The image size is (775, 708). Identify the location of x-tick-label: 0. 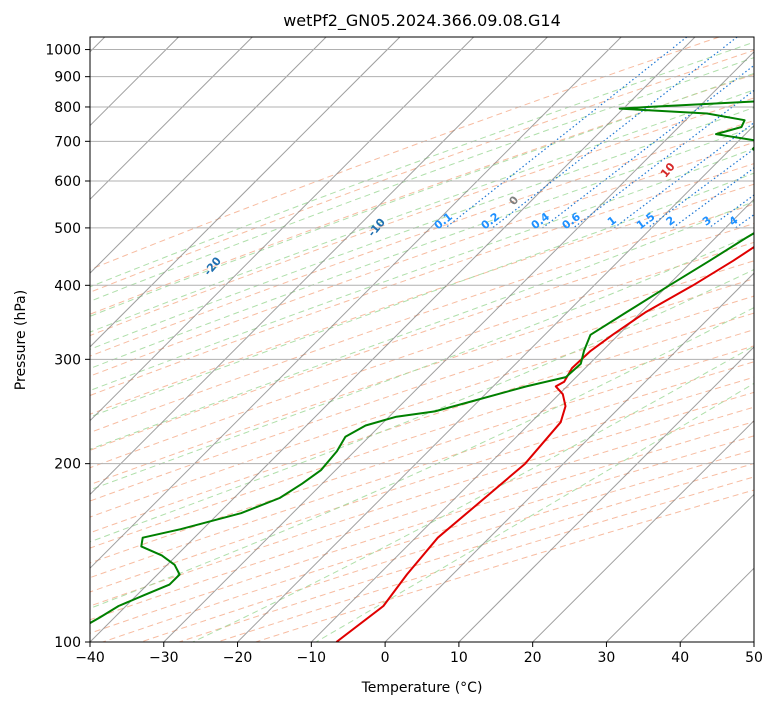
(385, 658).